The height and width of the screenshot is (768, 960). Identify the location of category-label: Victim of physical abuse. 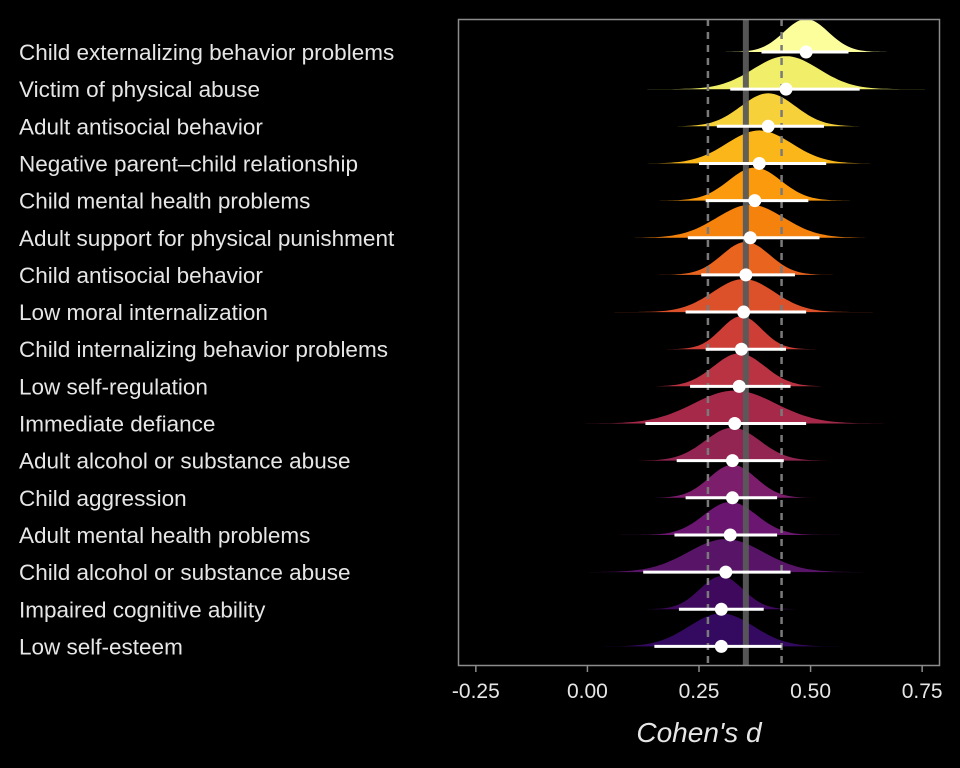
(139, 89).